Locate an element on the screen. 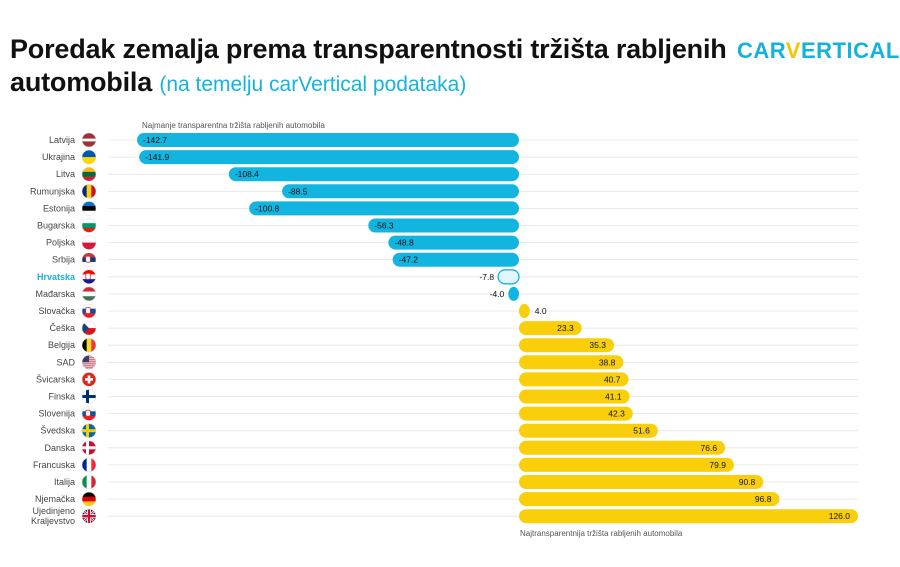 The height and width of the screenshot is (567, 900). flag-ceska-icon is located at coordinates (89, 328).